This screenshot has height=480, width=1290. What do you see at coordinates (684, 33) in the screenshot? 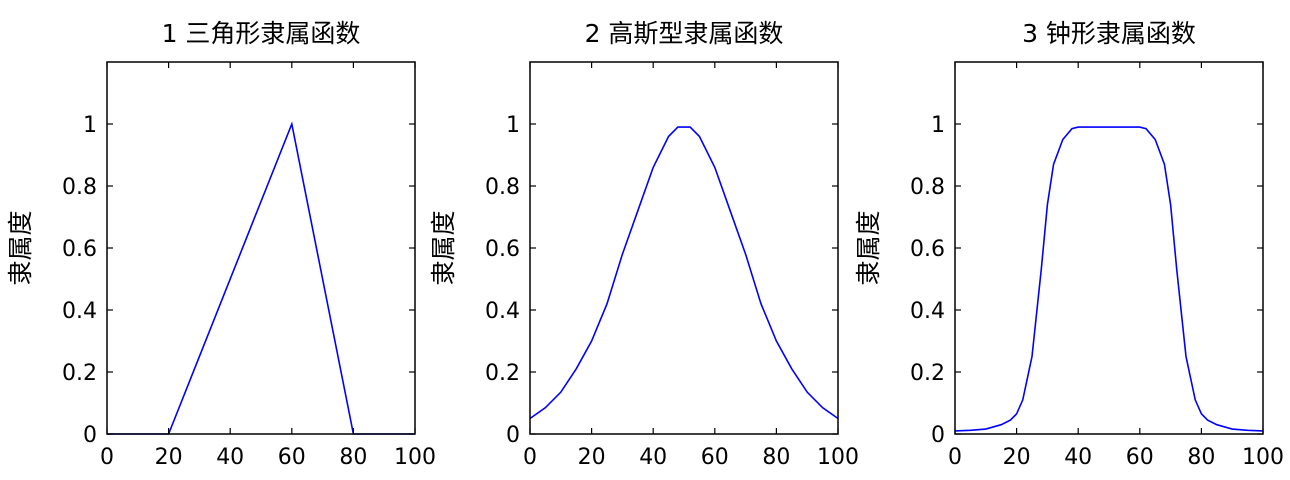
I see `chart-2-title: 2 高斯型隶属函数` at bounding box center [684, 33].